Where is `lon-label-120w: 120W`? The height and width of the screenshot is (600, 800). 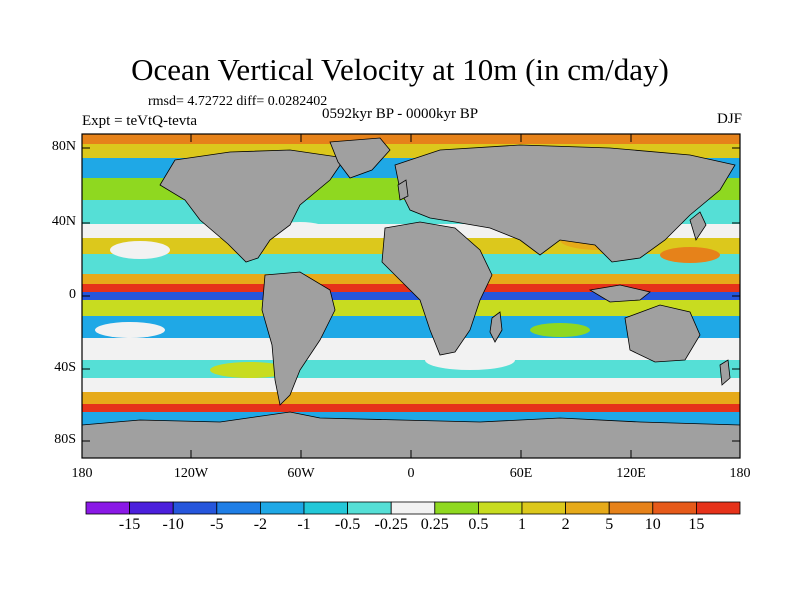
lon-label-120w: 120W is located at coordinates (191, 473).